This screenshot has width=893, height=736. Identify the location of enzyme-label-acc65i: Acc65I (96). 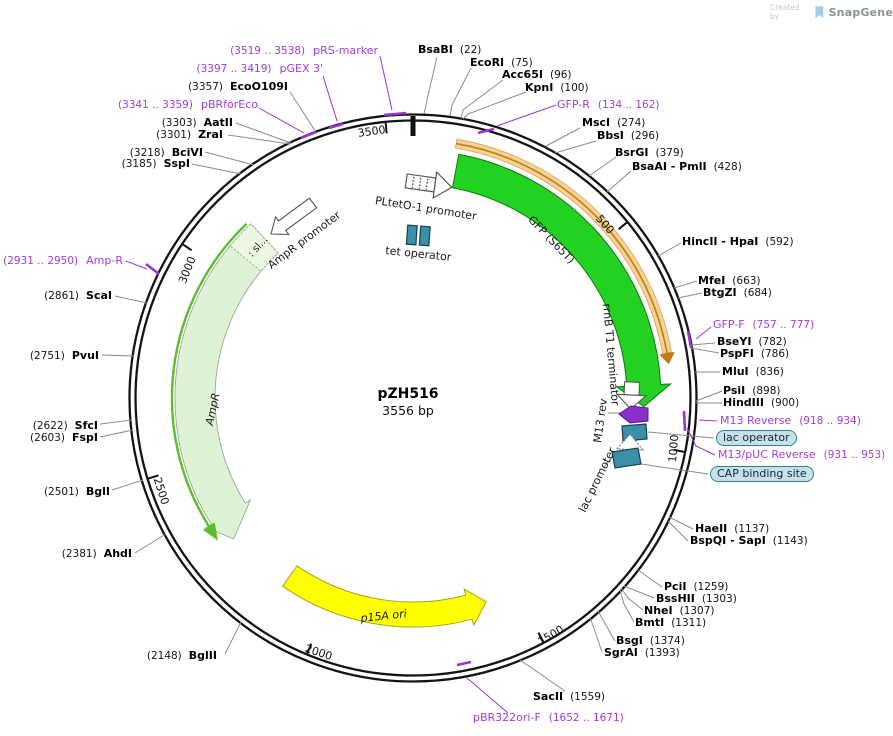
(537, 75).